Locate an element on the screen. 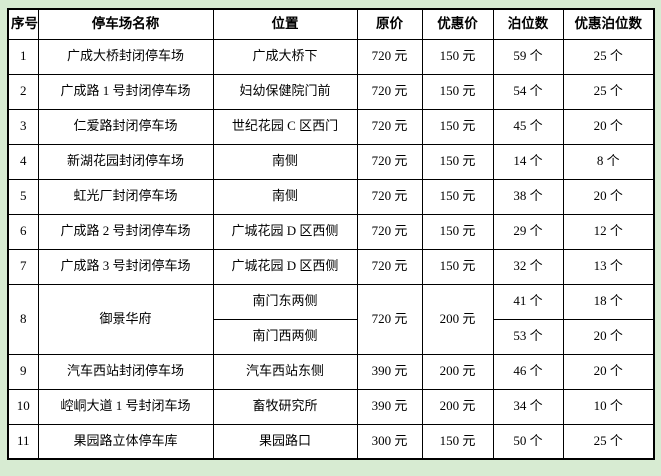 This screenshot has width=661, height=476. table-cell: 11 is located at coordinates (23, 441).